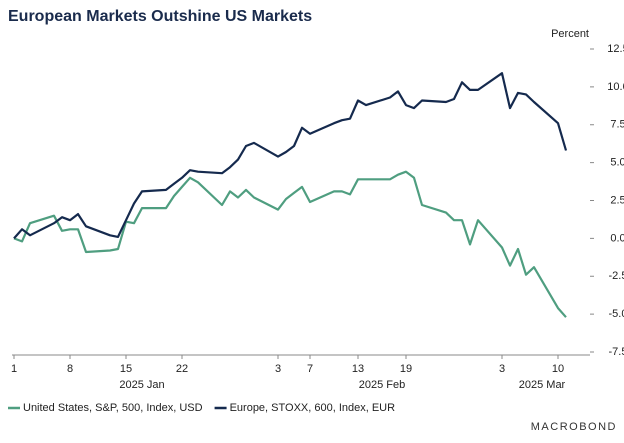 Image resolution: width=624 pixels, height=443 pixels. Describe the element at coordinates (616, 352) in the screenshot. I see `y-tick-label: -7.5` at that location.